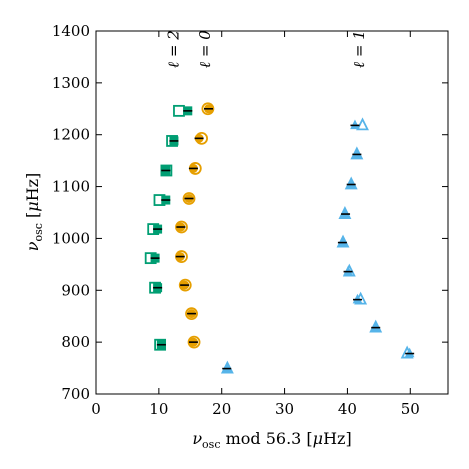 The height and width of the screenshot is (469, 469). I want to click on y-axis-label: νosc [μHz], so click(34, 212).